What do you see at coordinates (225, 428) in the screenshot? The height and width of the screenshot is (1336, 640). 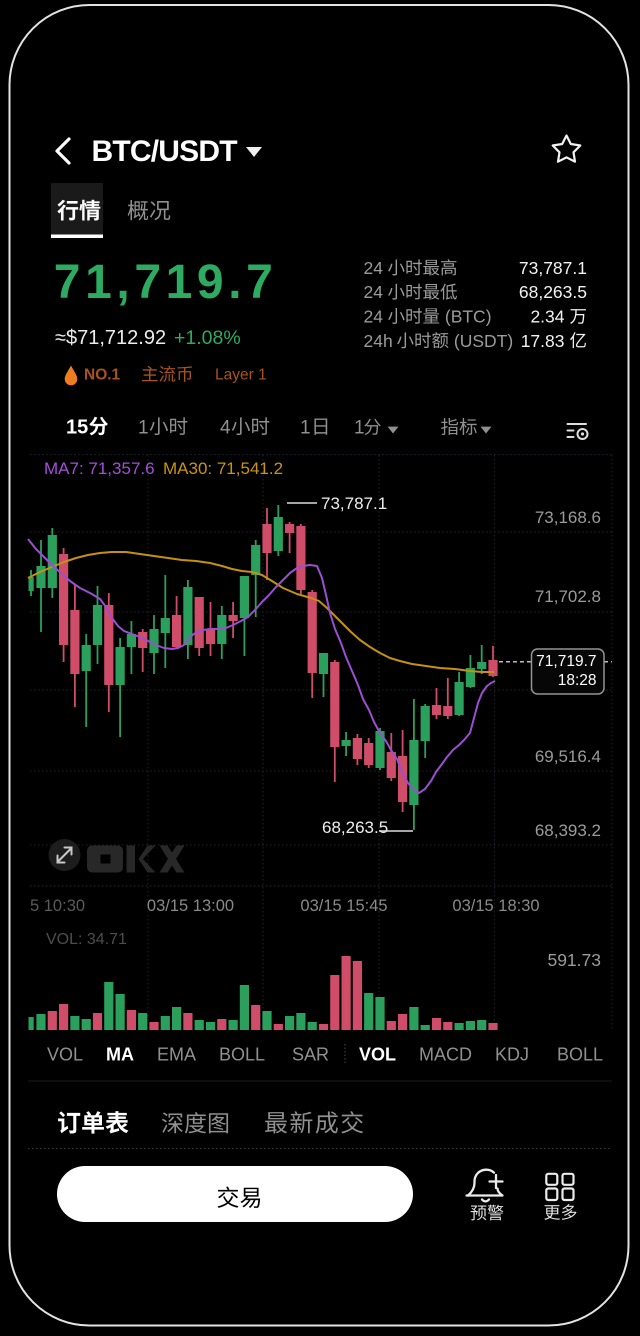 I see `svg-text: 4` at bounding box center [225, 428].